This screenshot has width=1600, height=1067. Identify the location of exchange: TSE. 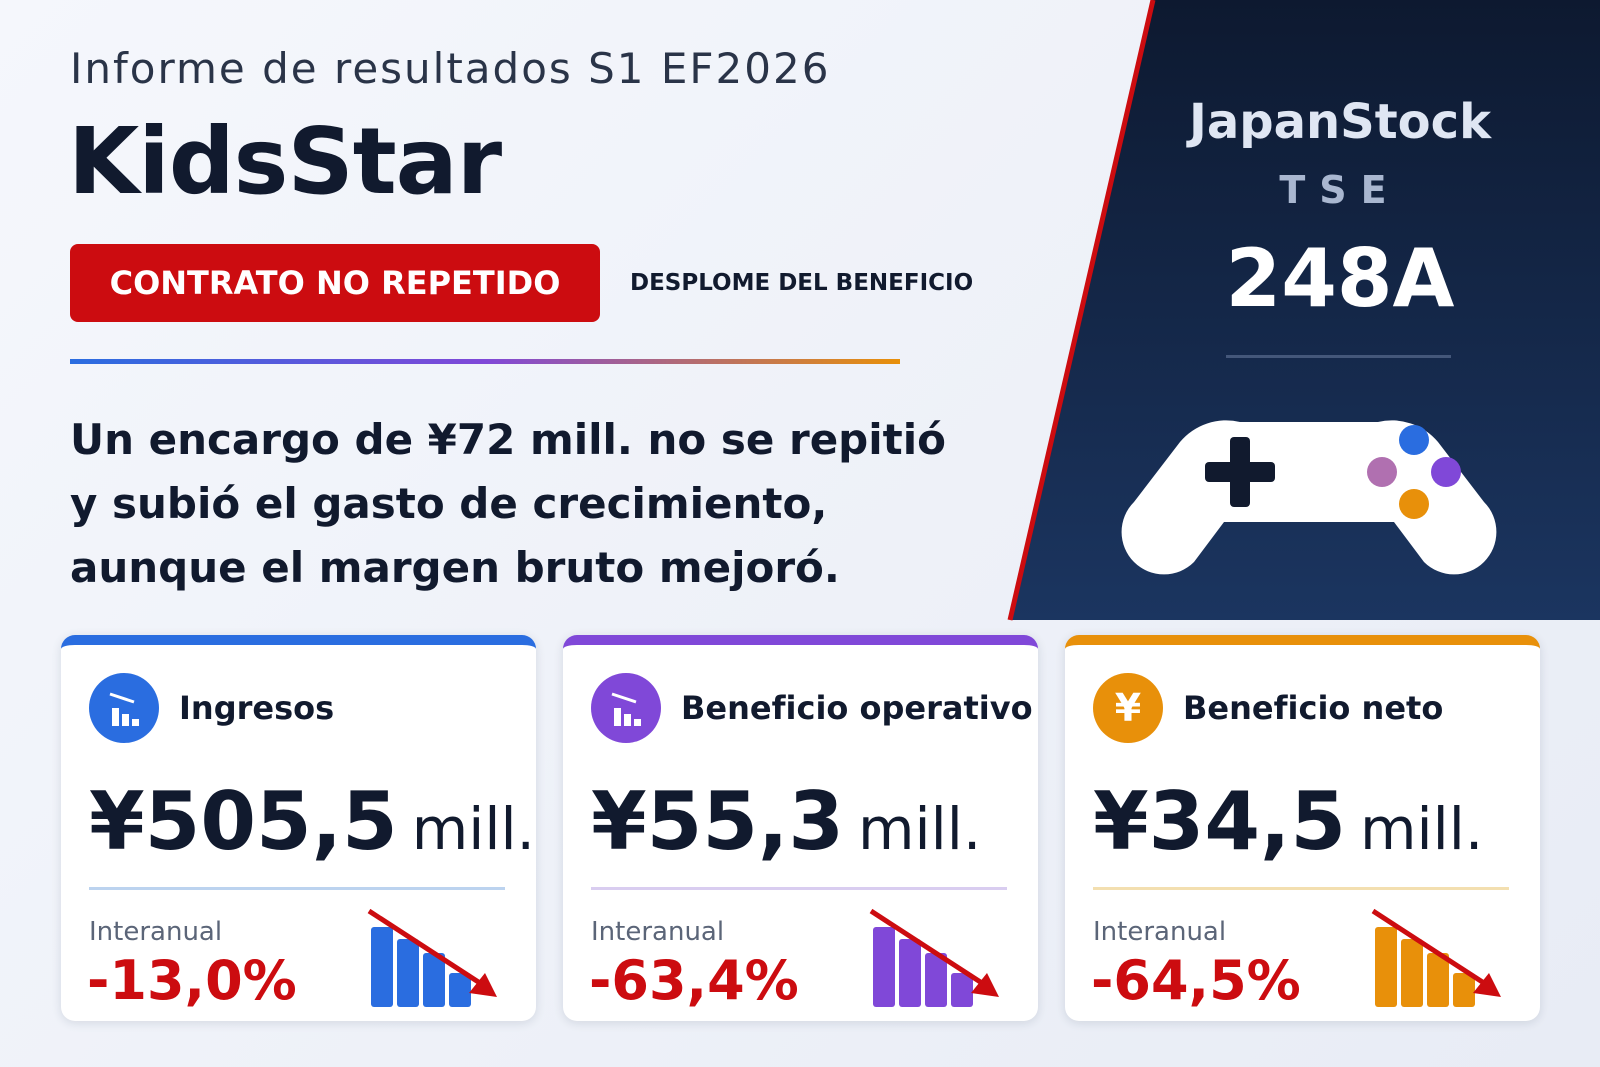
(1340, 190).